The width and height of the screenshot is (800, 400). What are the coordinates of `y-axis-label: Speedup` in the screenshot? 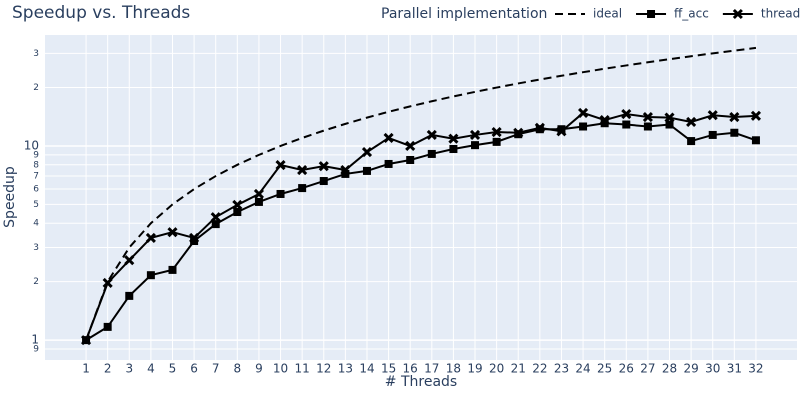 It's located at (10, 197).